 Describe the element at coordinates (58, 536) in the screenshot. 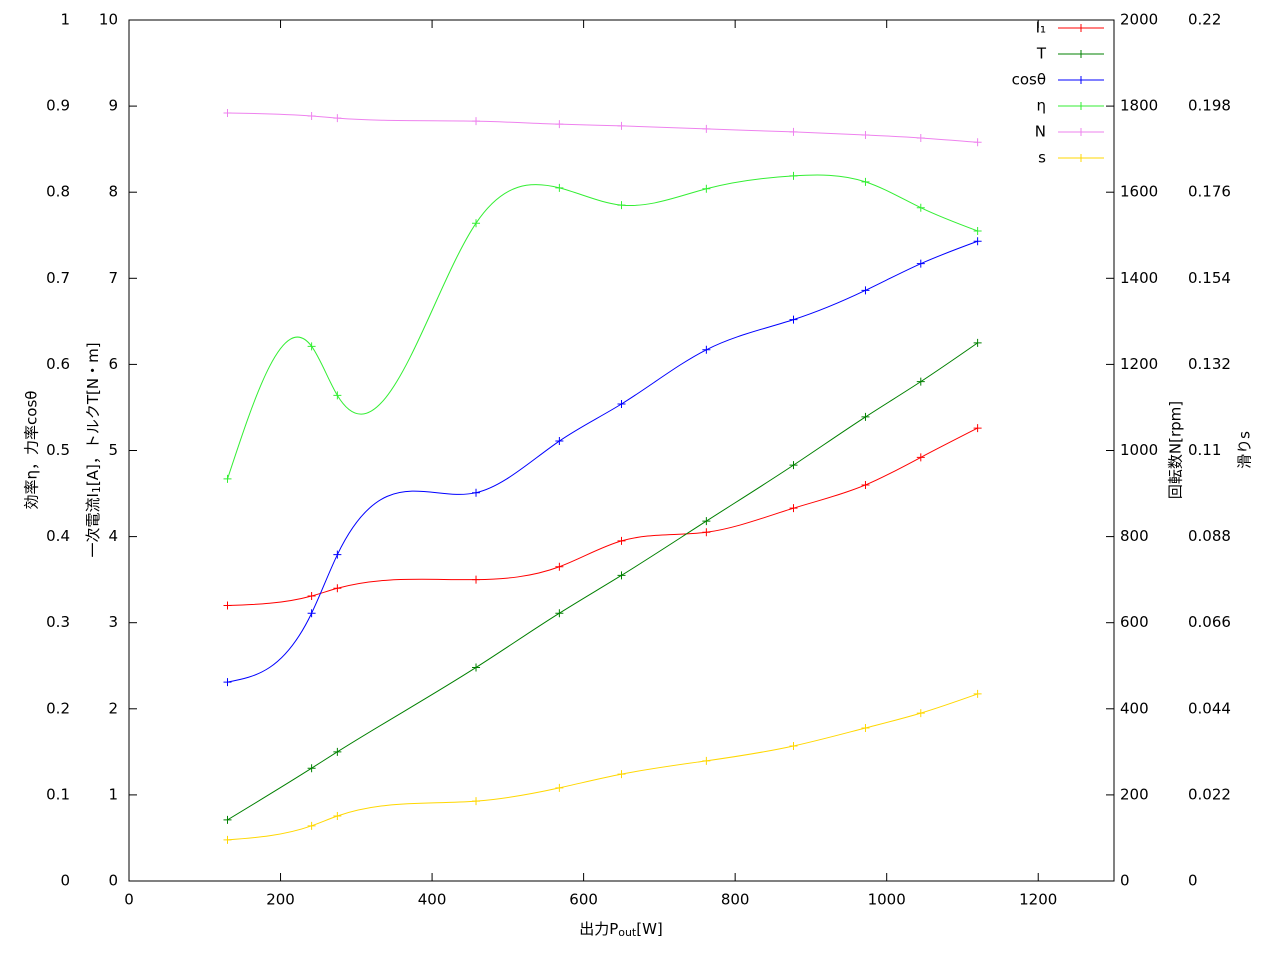

I see `y-tick-label: 0.4` at that location.